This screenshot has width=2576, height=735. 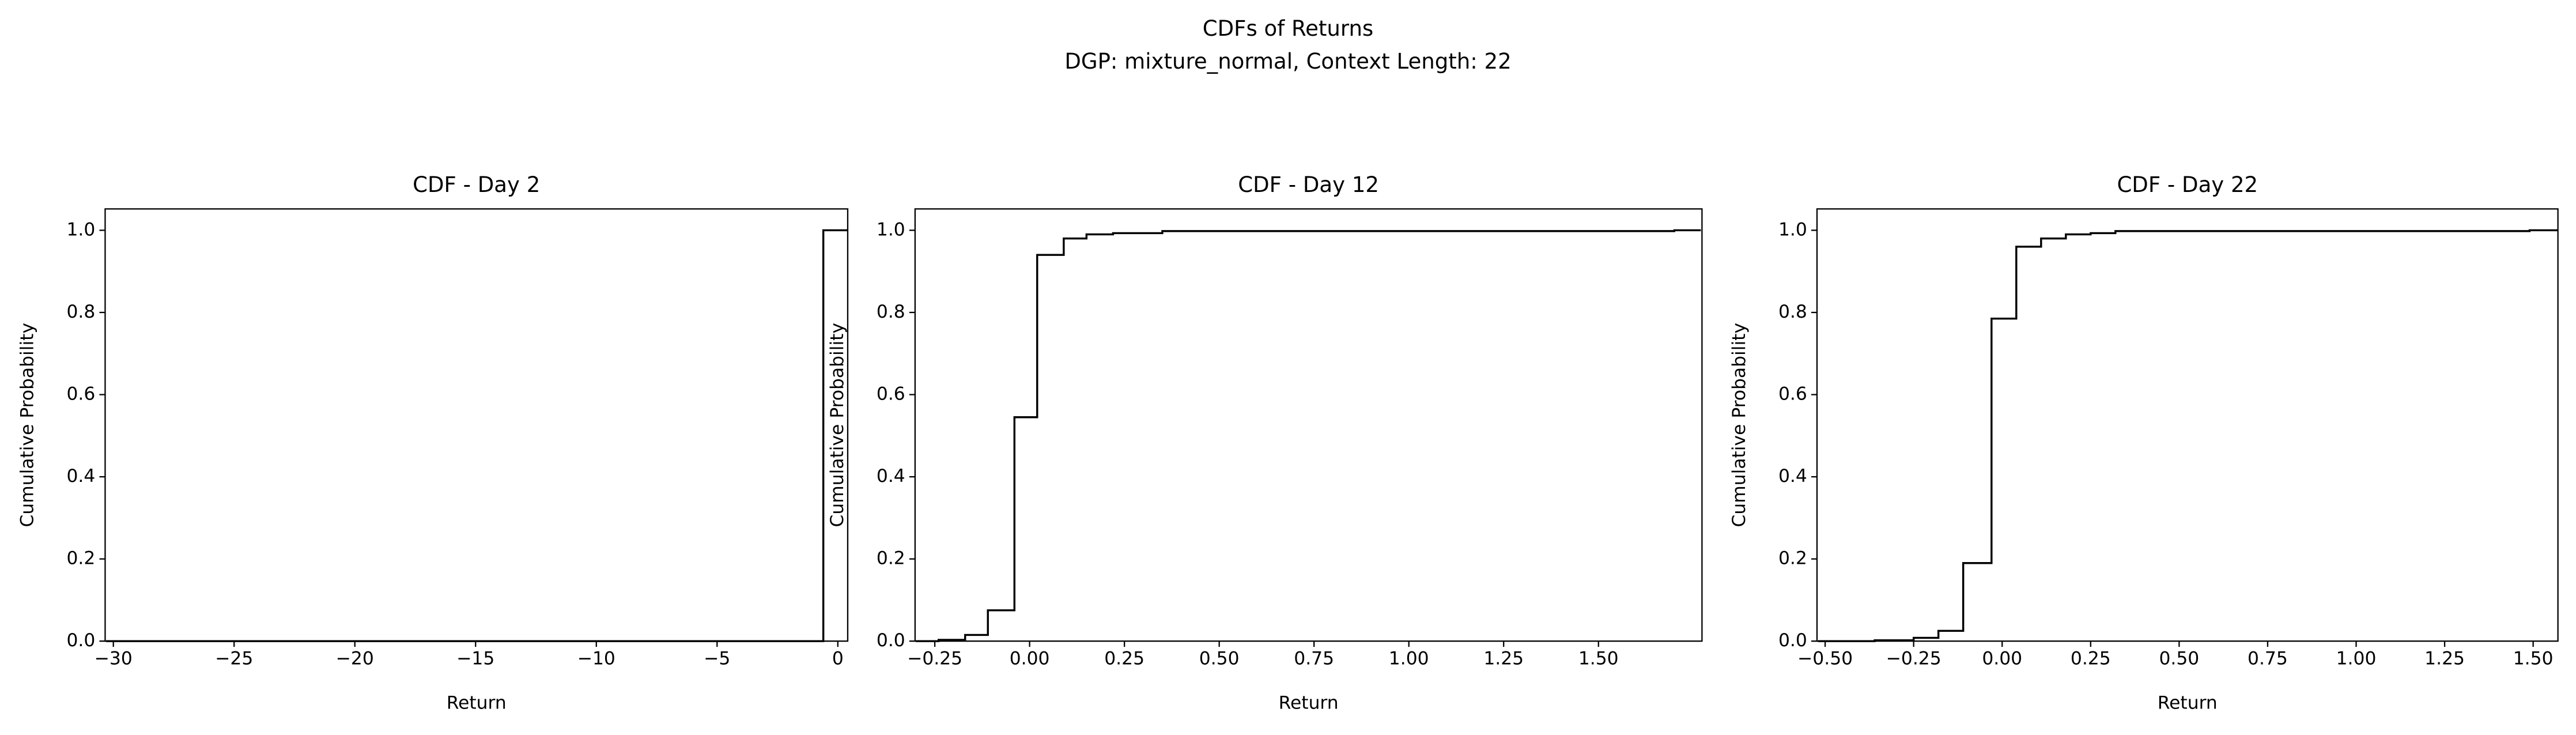 What do you see at coordinates (1287, 61) in the screenshot?
I see `figure-subtitle: DGP: mixture_normal, Context Length: 22` at bounding box center [1287, 61].